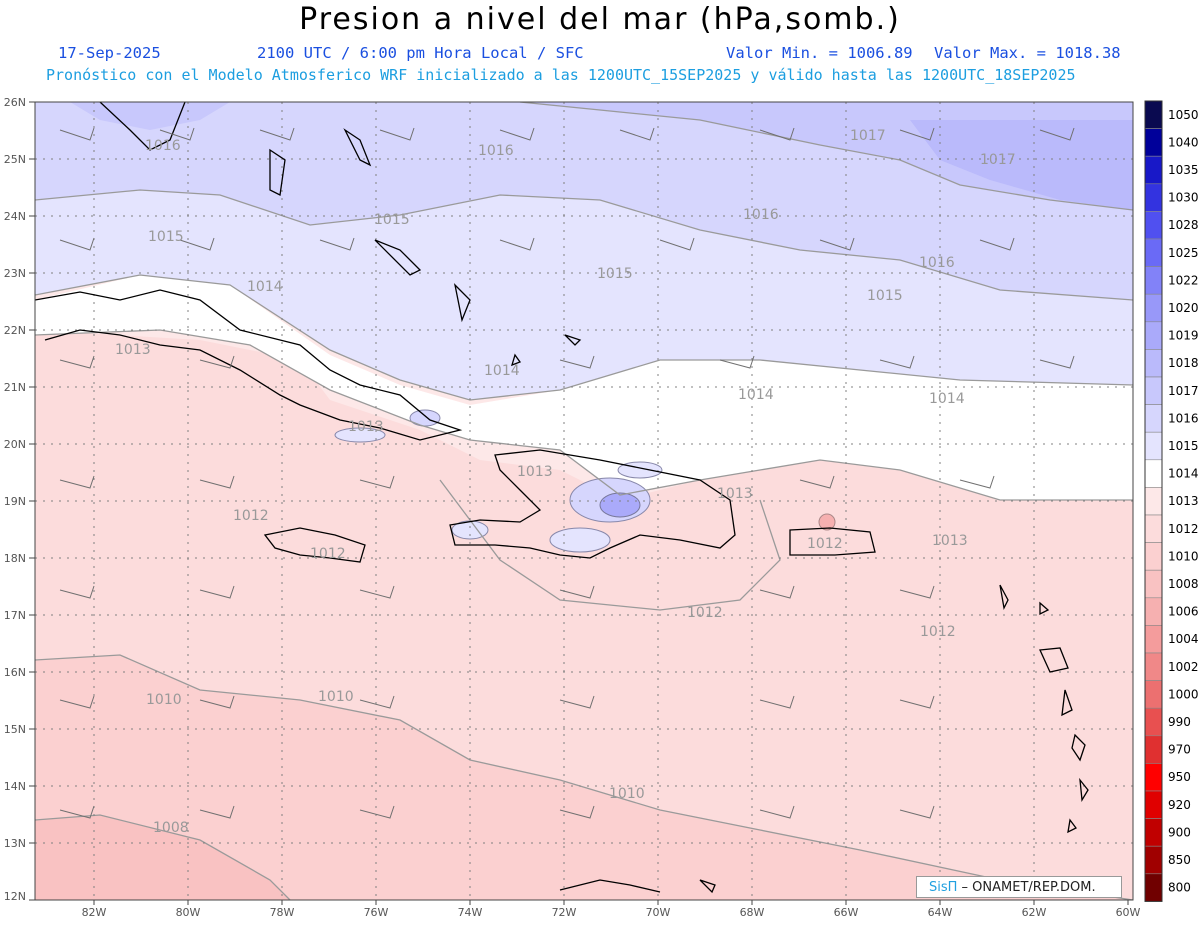 This screenshot has width=1200, height=927. I want to click on date-label: 17-Sep-2025, so click(109, 53).